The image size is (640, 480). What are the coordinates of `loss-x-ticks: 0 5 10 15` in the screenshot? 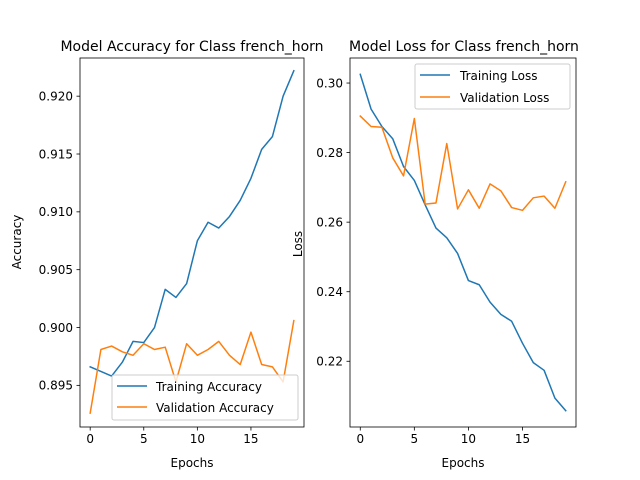 It's located at (443, 436).